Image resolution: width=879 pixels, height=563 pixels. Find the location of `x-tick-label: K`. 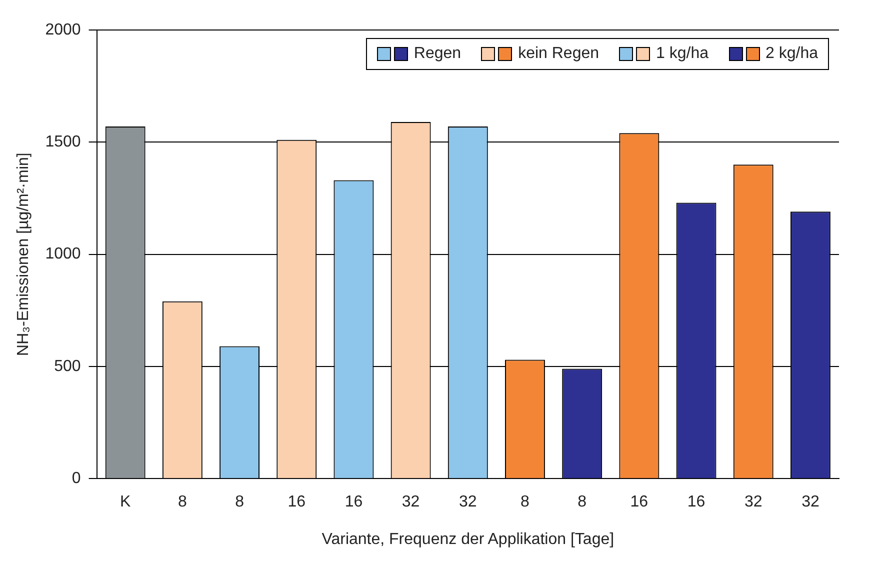

x-tick-label: K is located at coordinates (126, 502).